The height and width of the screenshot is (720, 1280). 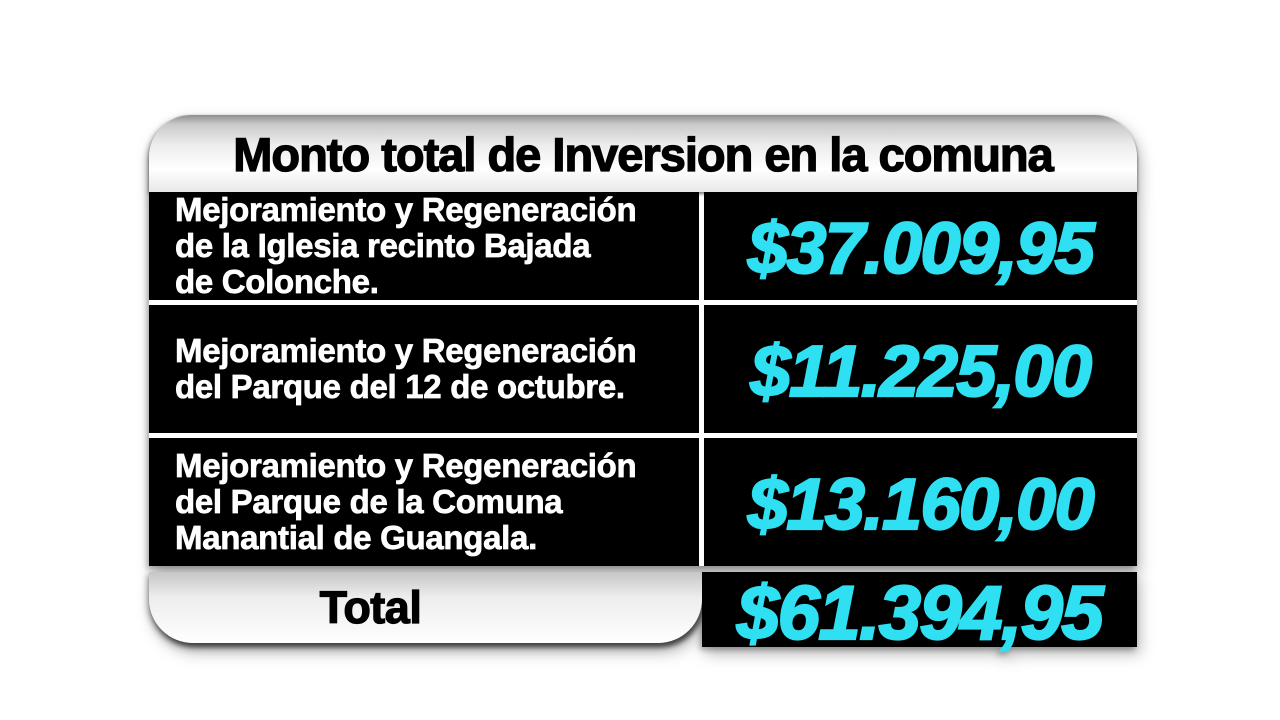 I want to click on row-amount: $37.009,95, so click(x=921, y=249).